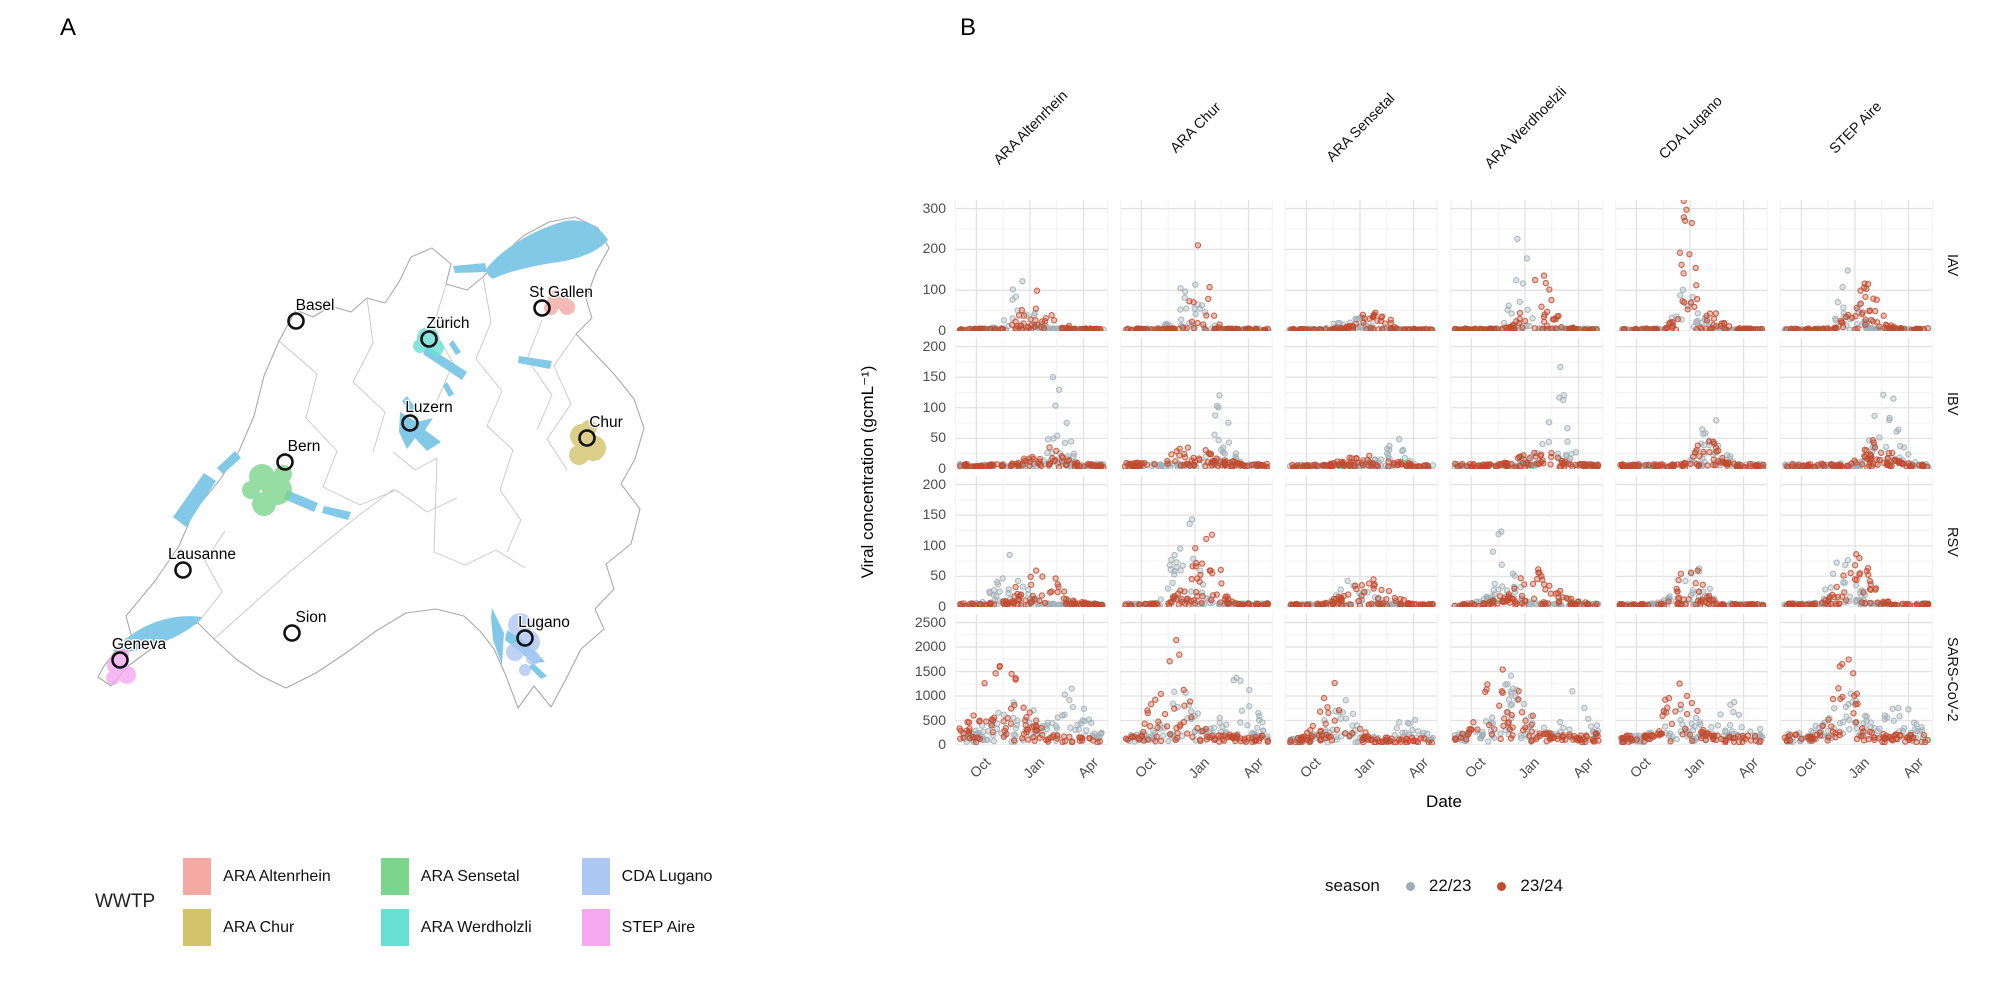 This screenshot has width=2000, height=999. I want to click on season-entry-2223: 22/23, so click(1438, 886).